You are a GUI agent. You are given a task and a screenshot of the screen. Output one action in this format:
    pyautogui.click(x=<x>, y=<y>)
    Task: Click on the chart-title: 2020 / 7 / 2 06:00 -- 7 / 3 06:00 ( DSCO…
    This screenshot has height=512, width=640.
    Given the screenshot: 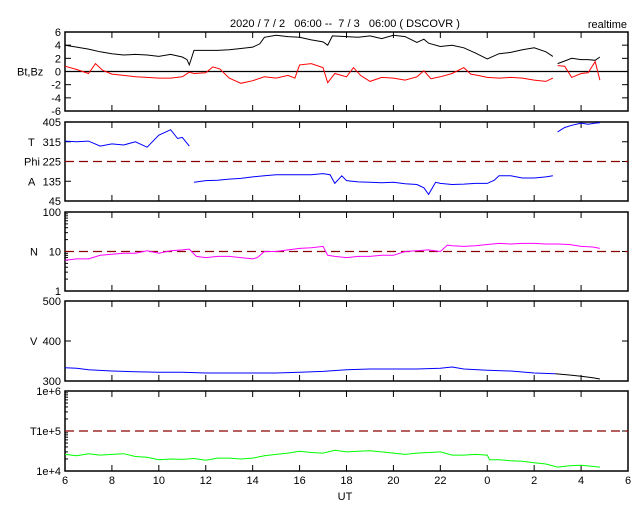 What is the action you would take?
    pyautogui.click(x=345, y=24)
    